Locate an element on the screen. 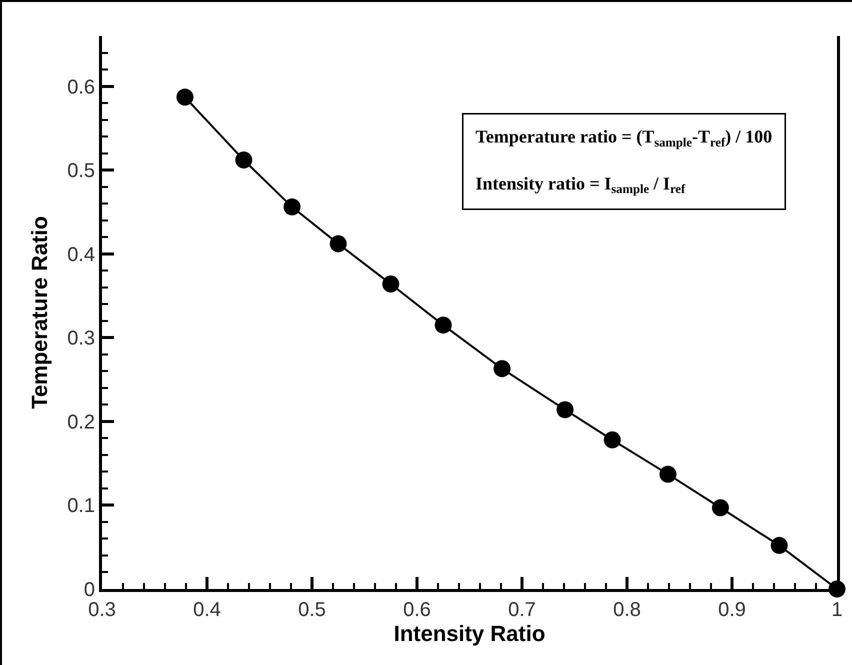 The image size is (852, 665). x-tick-label: 0.8 is located at coordinates (627, 610).